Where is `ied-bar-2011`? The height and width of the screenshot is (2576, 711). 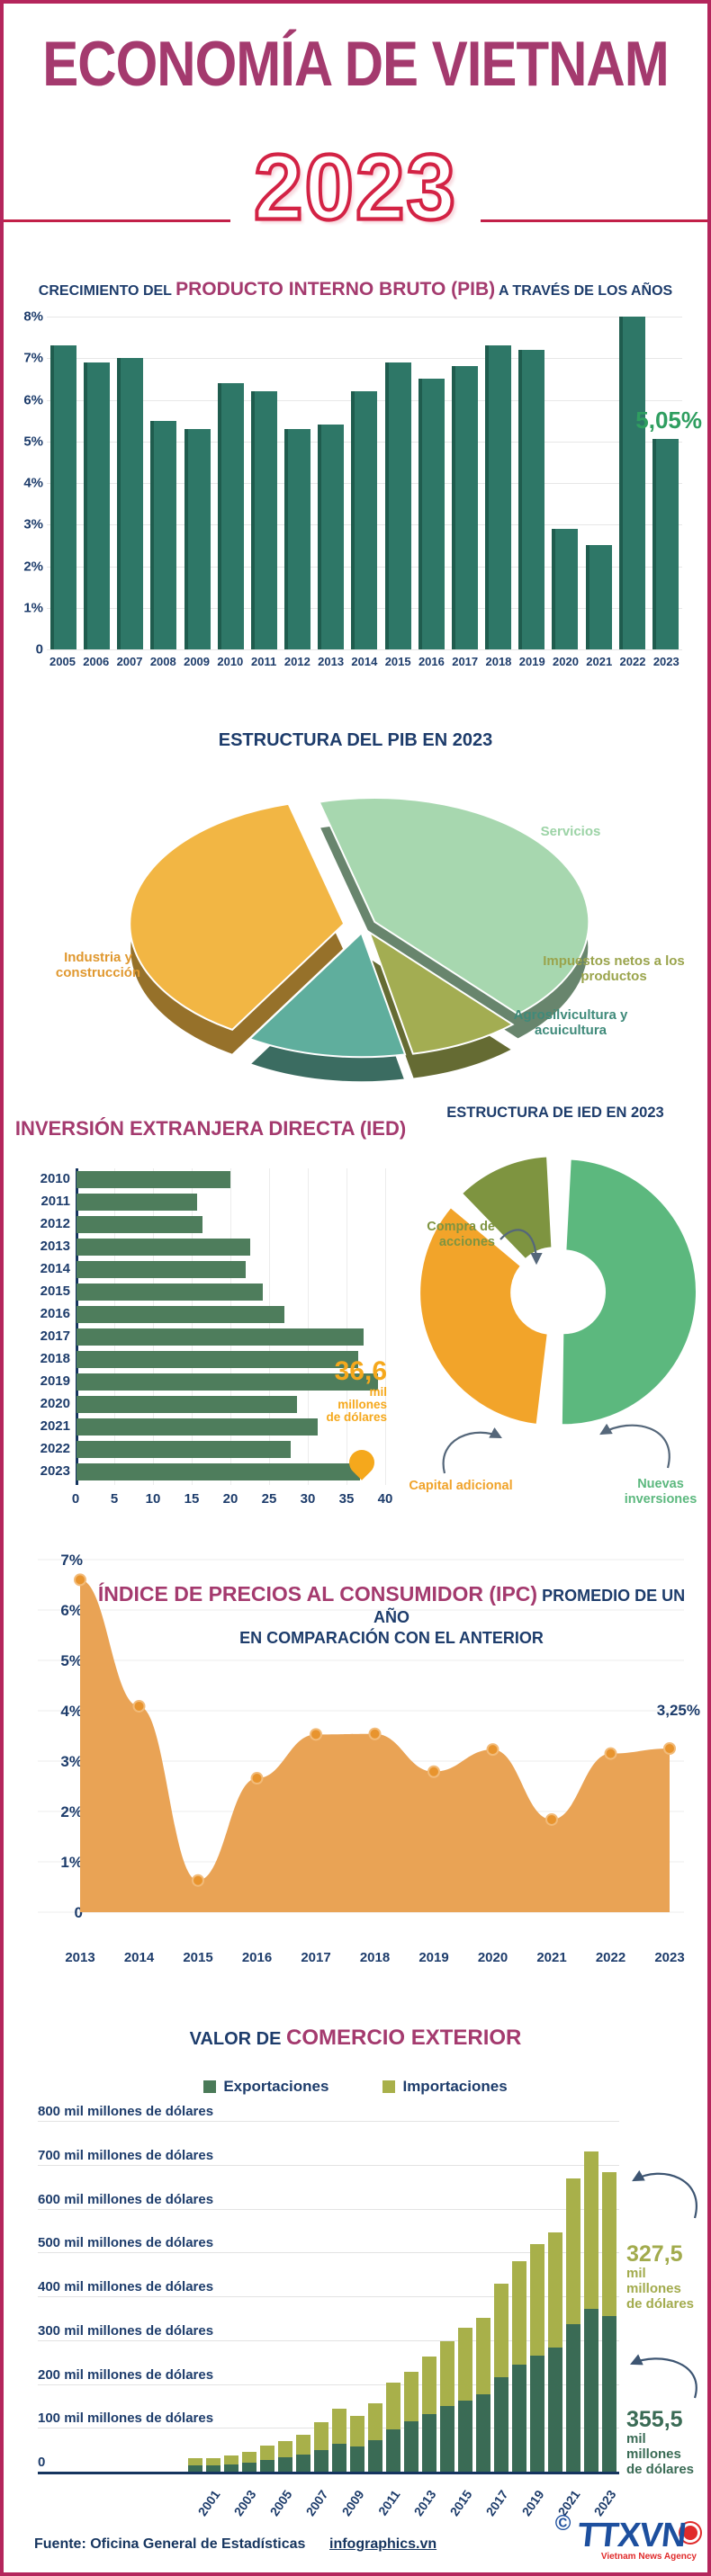
ied-bar-2011 is located at coordinates (137, 1202).